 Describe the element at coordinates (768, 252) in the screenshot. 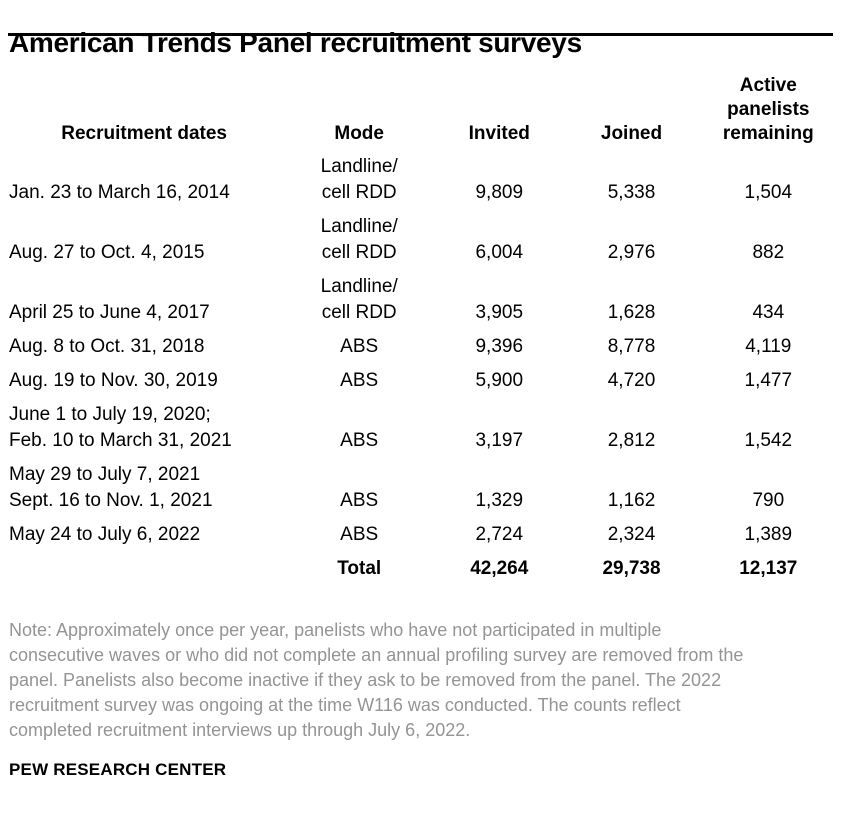

I see `remaining-cell: 882` at that location.